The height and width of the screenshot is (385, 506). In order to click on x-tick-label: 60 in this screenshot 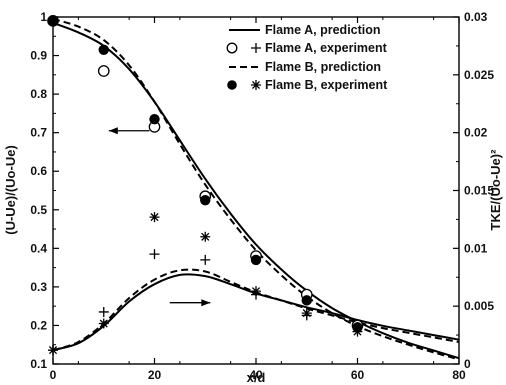, I will do `click(358, 375)`.